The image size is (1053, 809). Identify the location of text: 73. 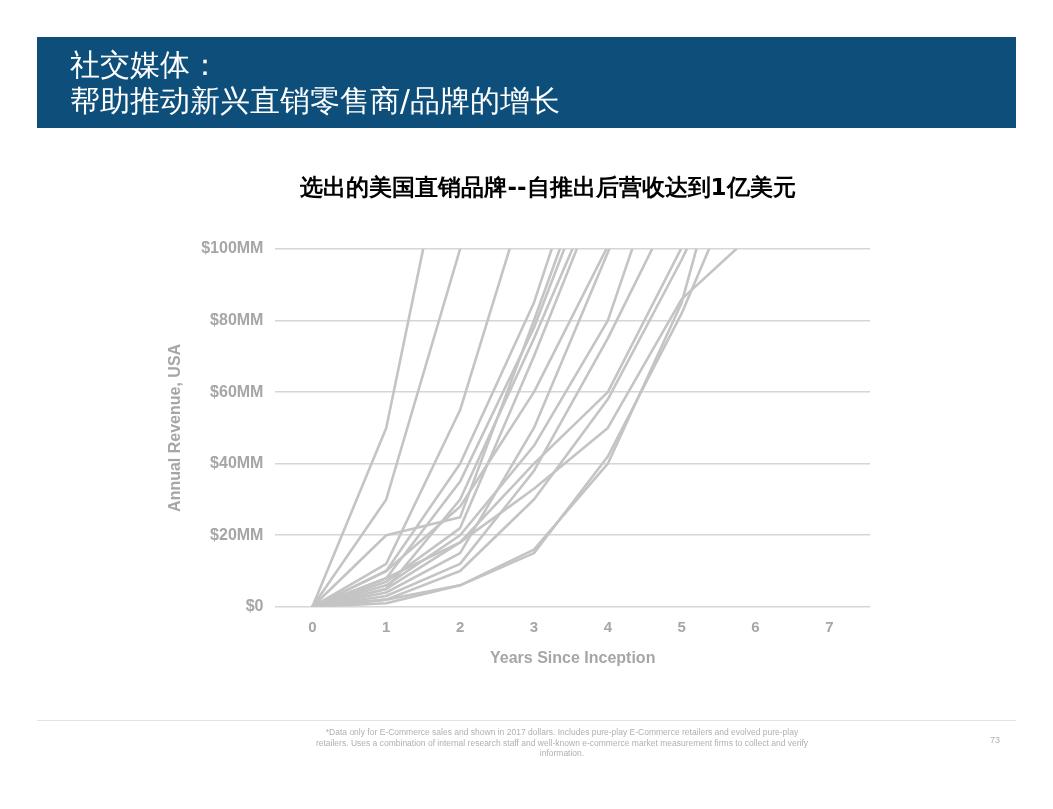
(994, 740).